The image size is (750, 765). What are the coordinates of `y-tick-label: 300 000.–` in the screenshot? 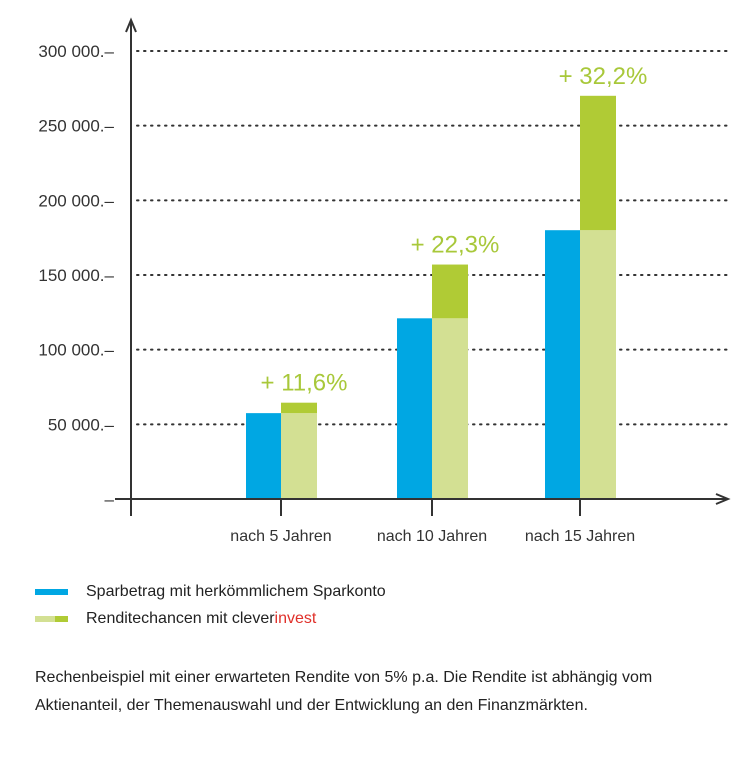 It's located at (76, 51).